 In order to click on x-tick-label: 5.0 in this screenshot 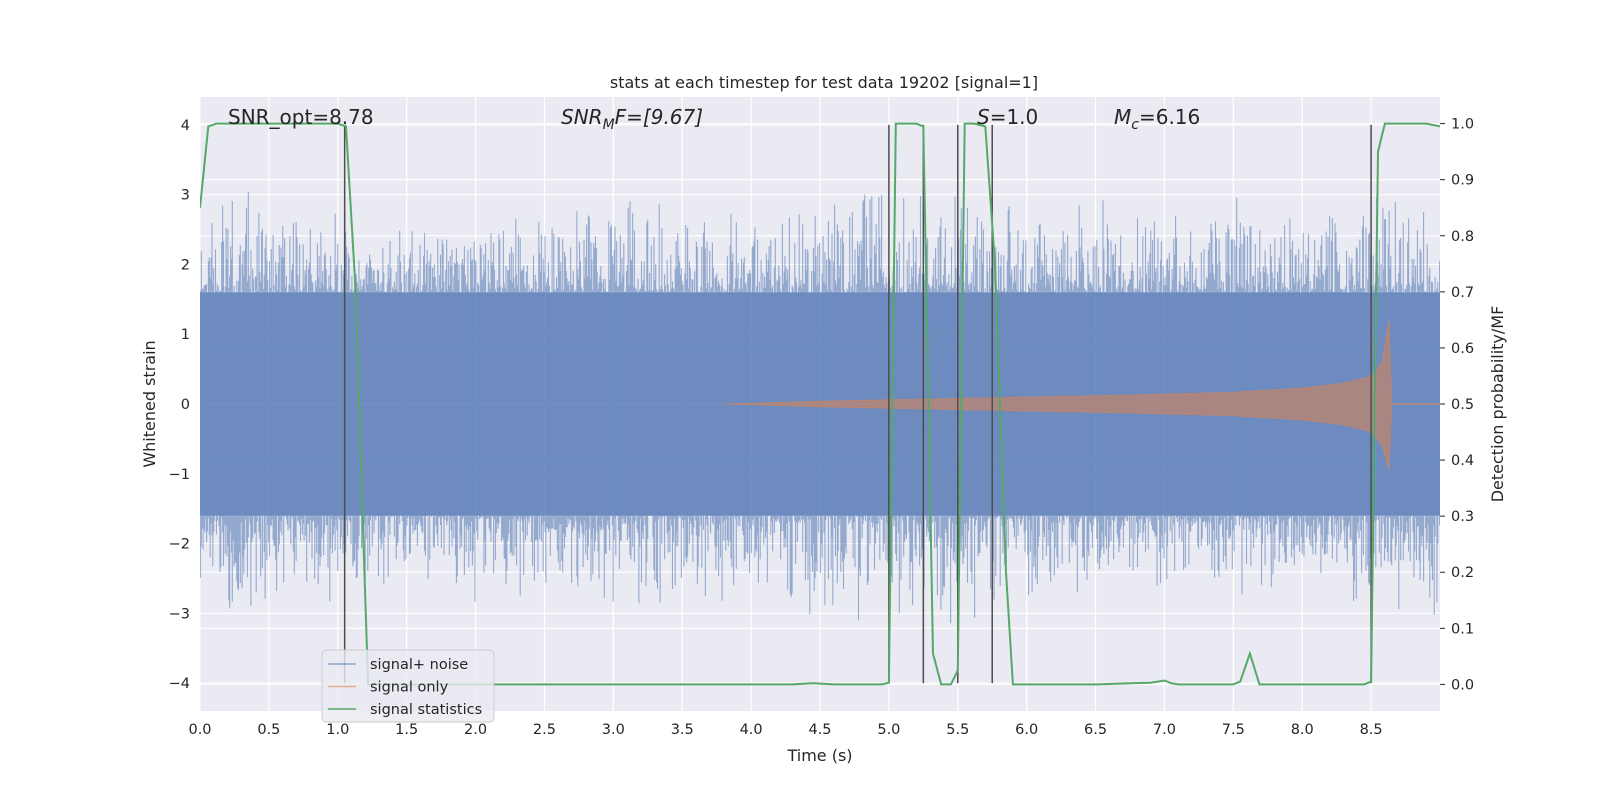, I will do `click(888, 730)`.